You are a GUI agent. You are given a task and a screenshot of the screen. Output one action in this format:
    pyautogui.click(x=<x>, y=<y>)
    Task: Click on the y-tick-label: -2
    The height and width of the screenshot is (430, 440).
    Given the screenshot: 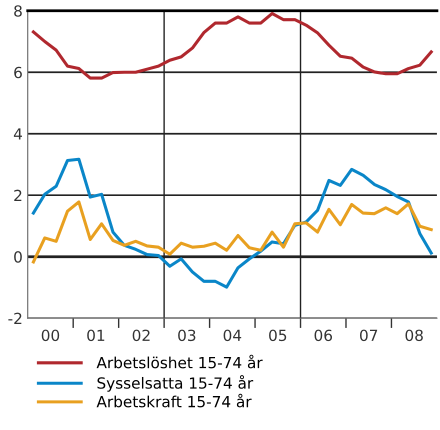 What is the action you would take?
    pyautogui.click(x=15, y=318)
    